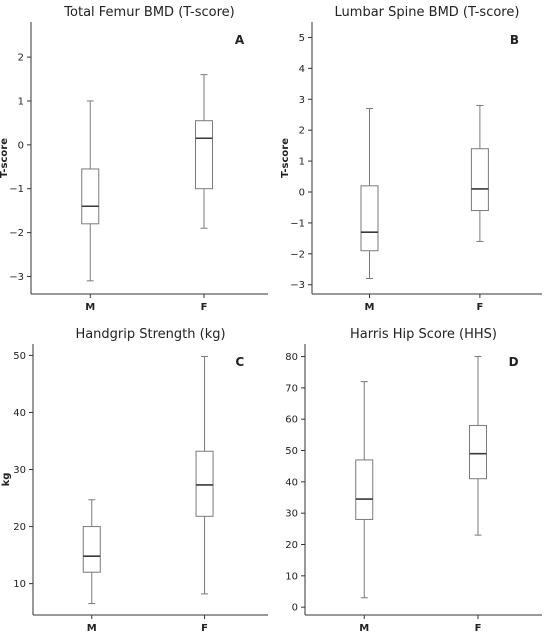  Describe the element at coordinates (302, 38) in the screenshot. I see `panel-b-y-tick-label: 5` at that location.